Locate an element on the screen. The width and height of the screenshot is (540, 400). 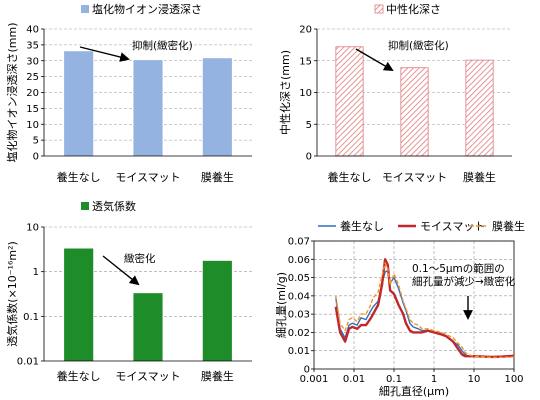
annotation-text: 0.1～5μmの範囲の is located at coordinates (458, 268).